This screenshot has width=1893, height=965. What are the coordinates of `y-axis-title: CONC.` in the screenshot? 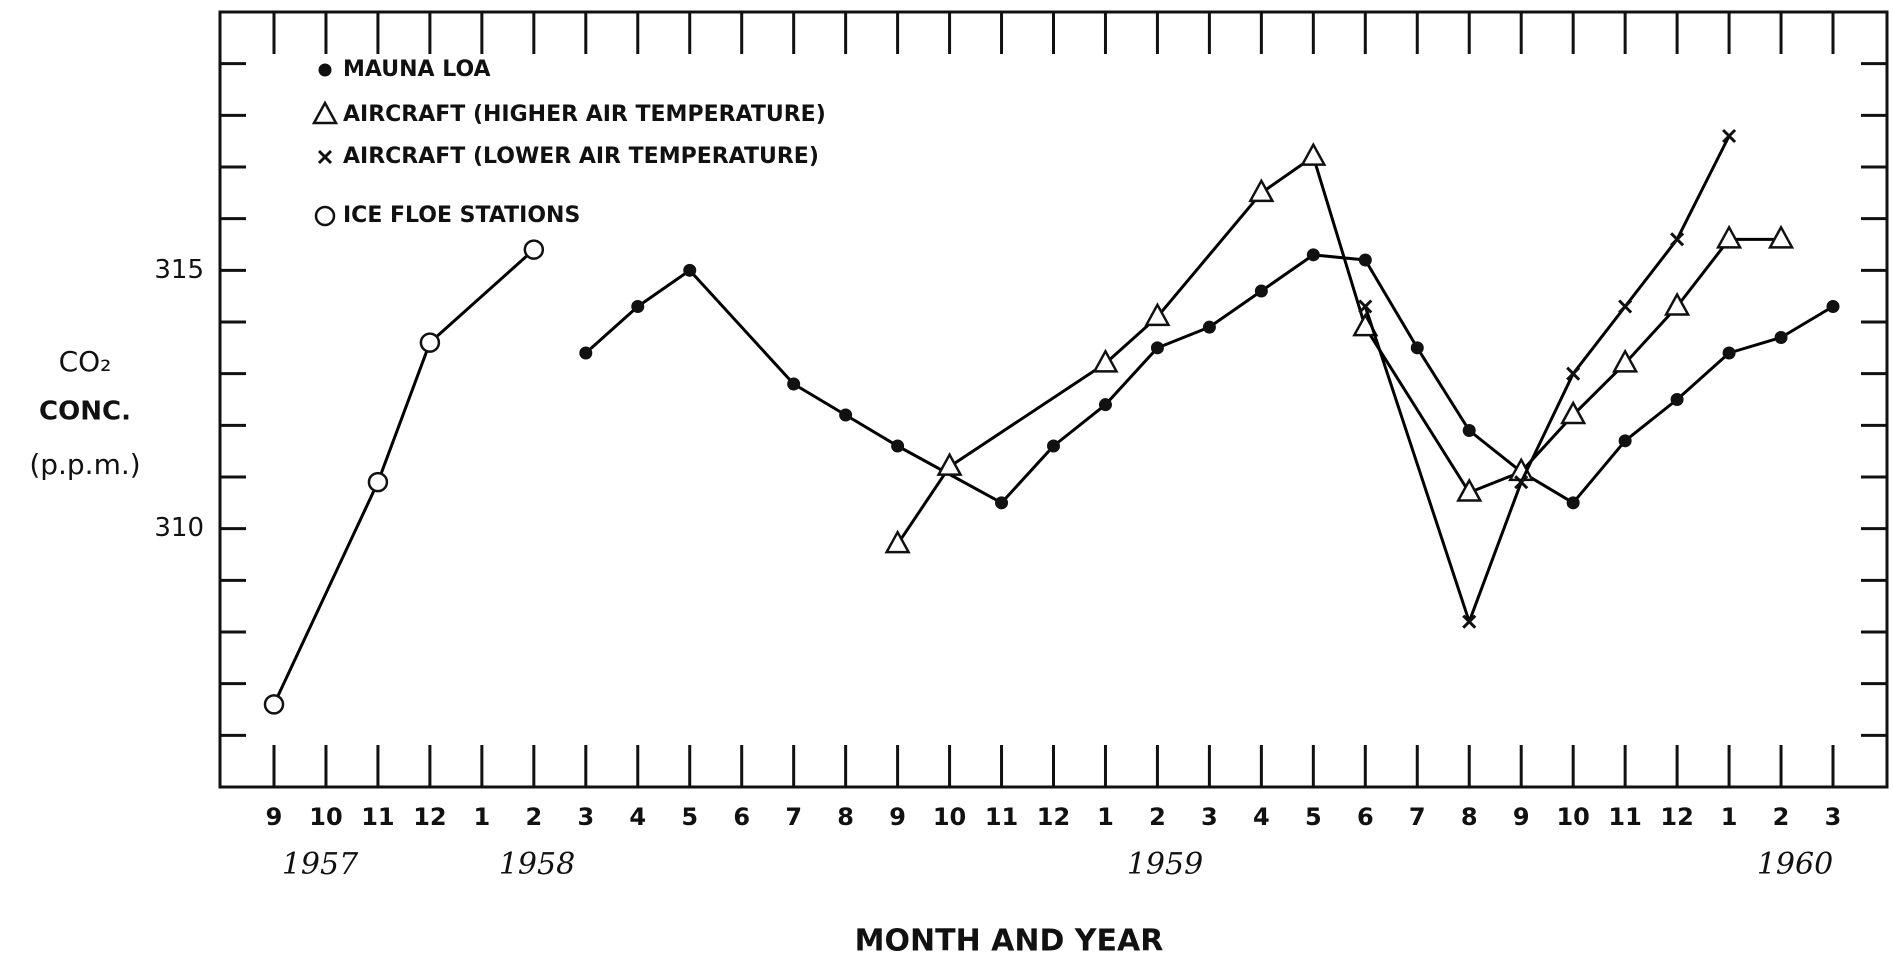 It's located at (85, 412).